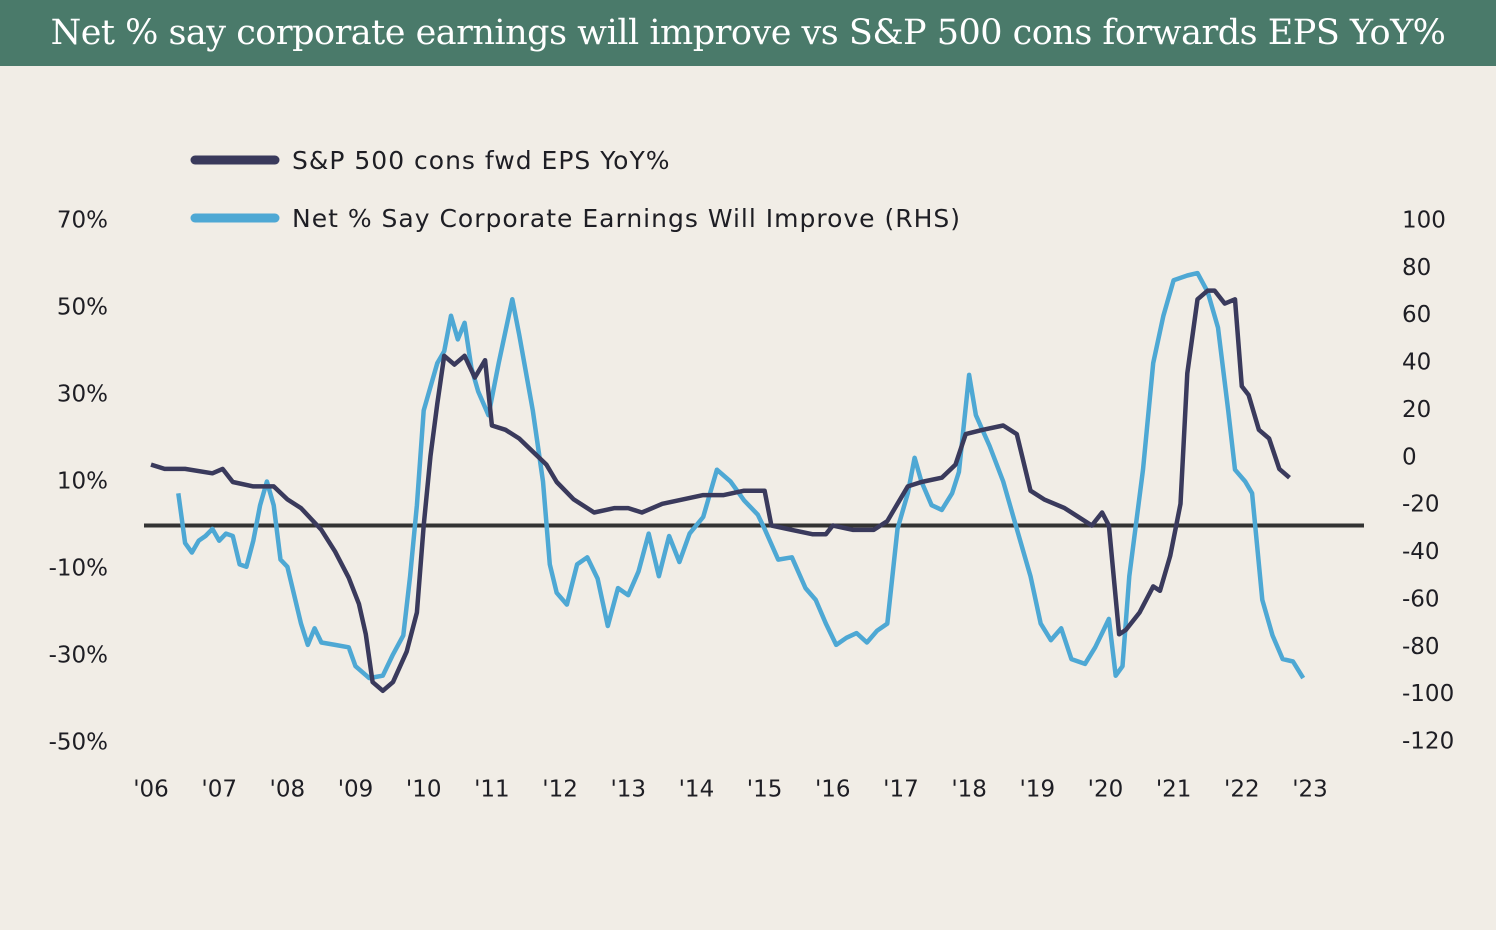 The height and width of the screenshot is (930, 1496). I want to click on left-axis-tick-label: -50%, so click(78, 743).